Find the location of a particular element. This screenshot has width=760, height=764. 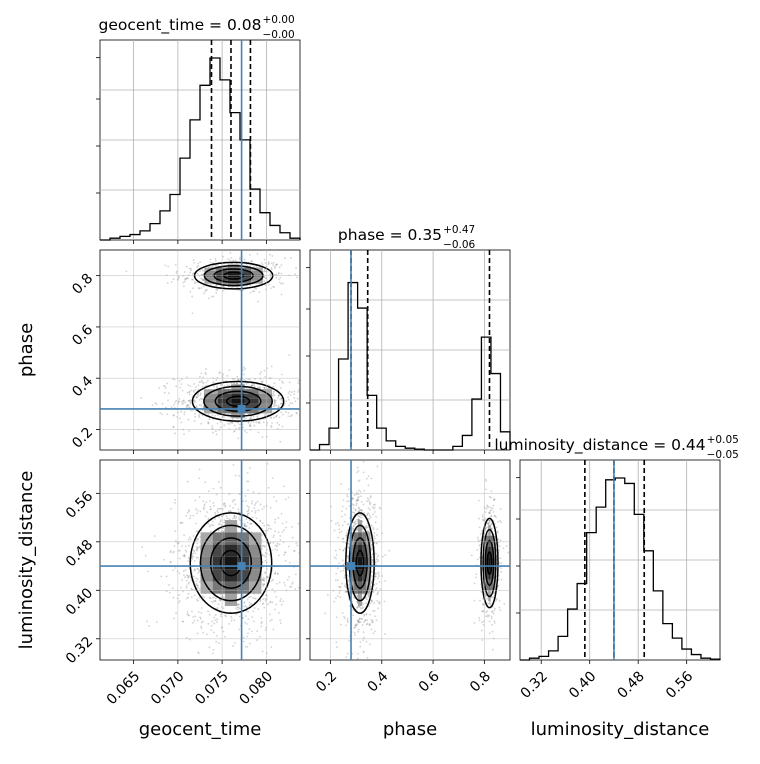

x-tick-label: 0.075 is located at coordinates (212, 688).